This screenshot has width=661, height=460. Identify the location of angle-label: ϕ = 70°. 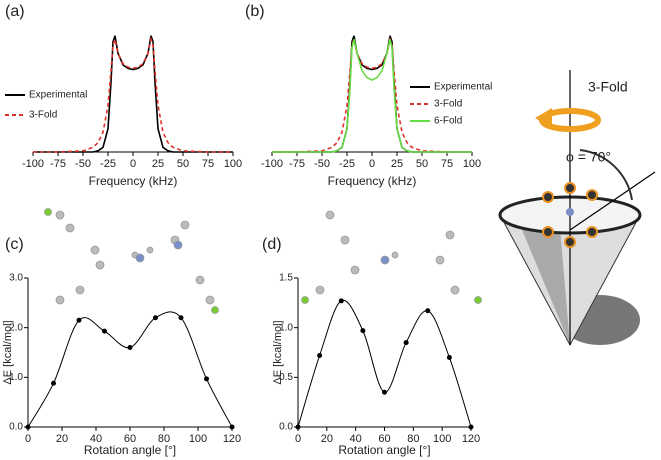
(588, 157).